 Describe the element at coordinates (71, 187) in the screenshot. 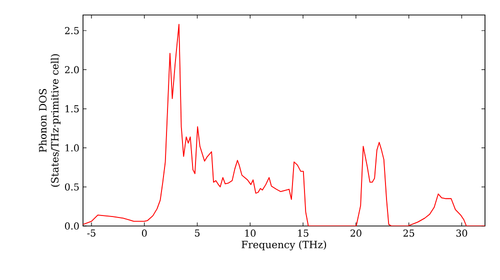

I see `y-tick-label: 0.5` at that location.